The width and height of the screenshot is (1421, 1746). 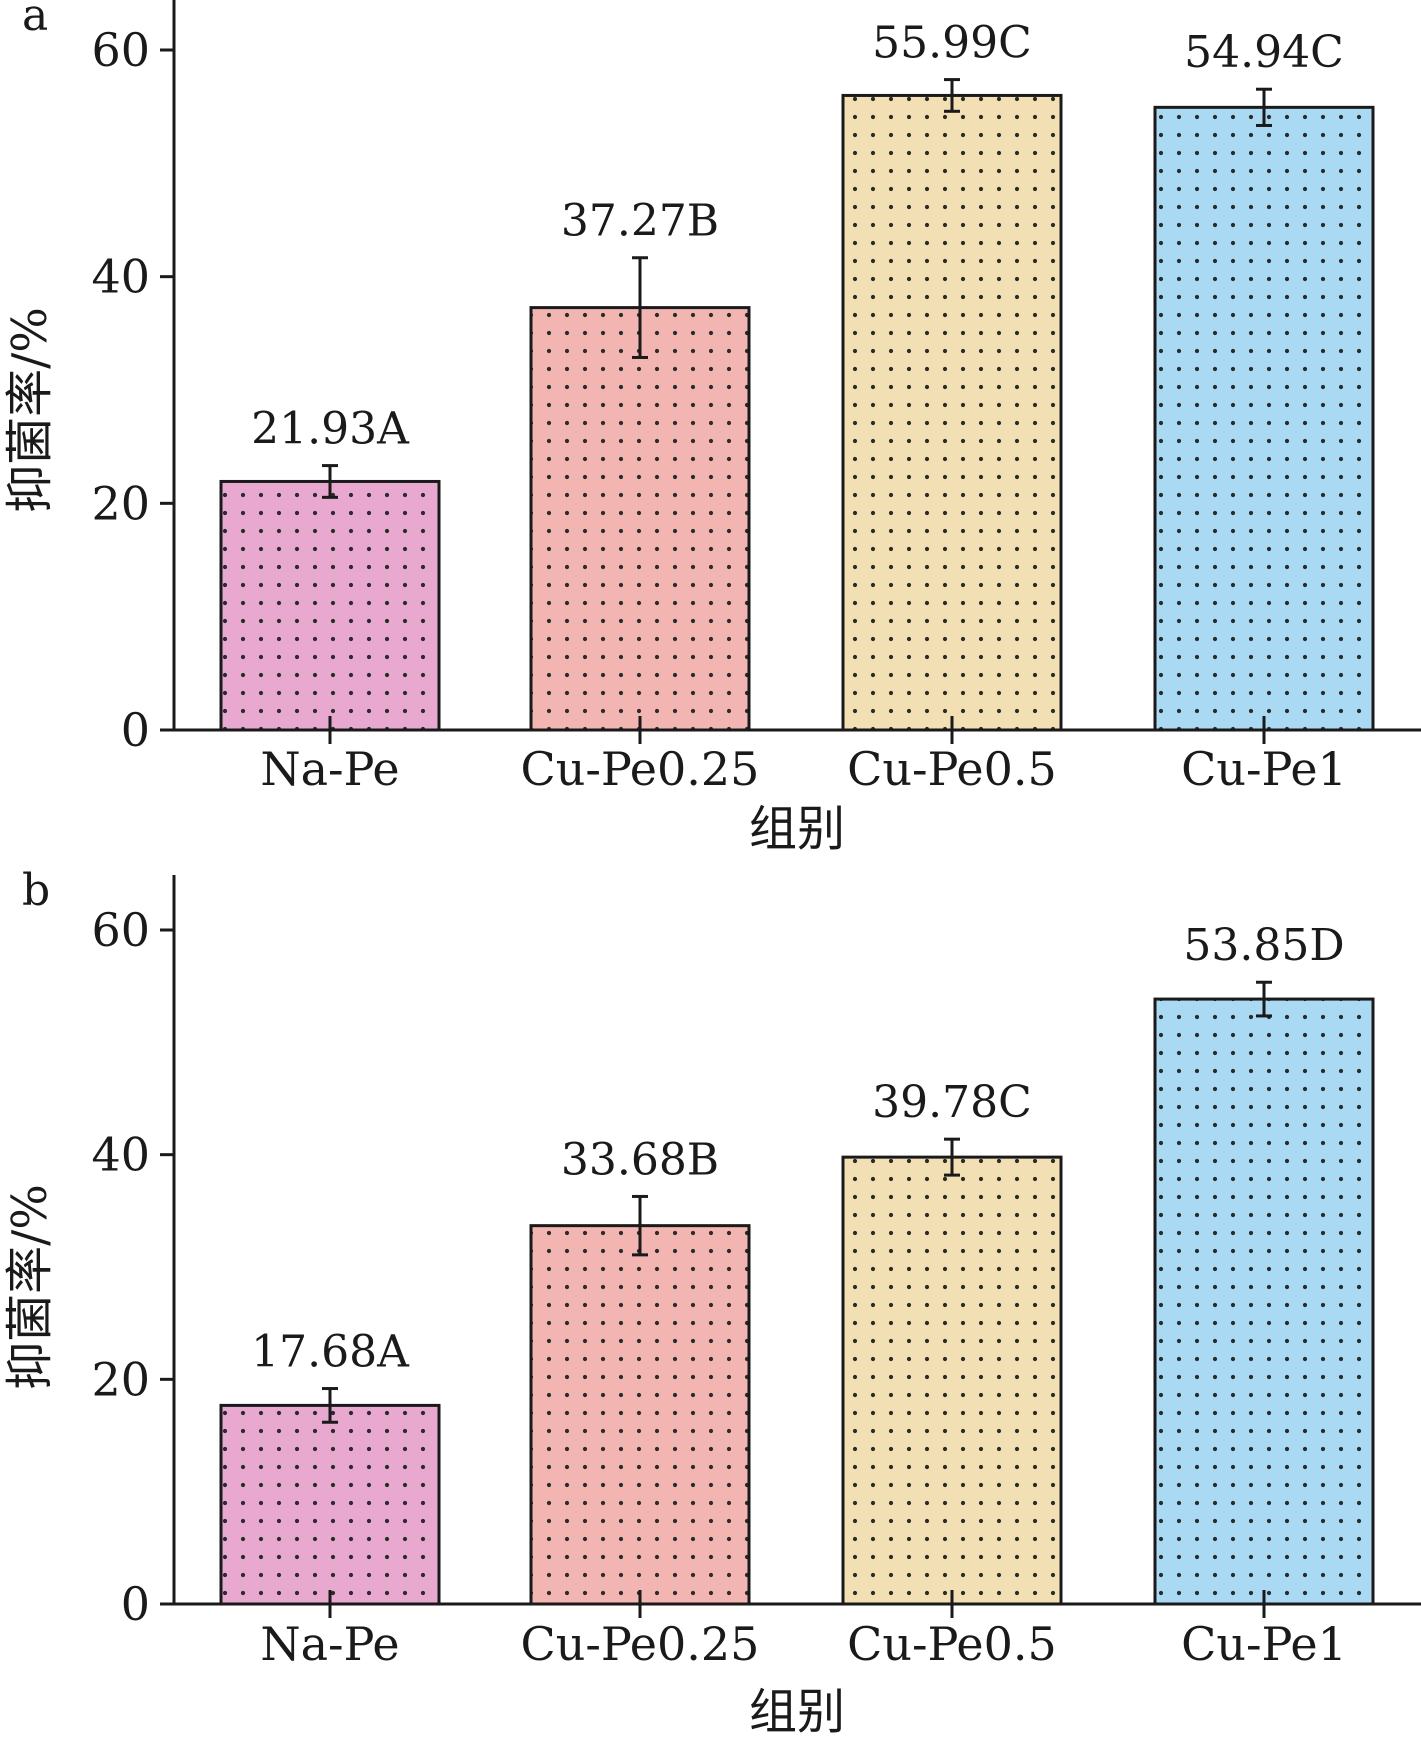 I want to click on value-label: 17.68A, so click(x=330, y=1352).